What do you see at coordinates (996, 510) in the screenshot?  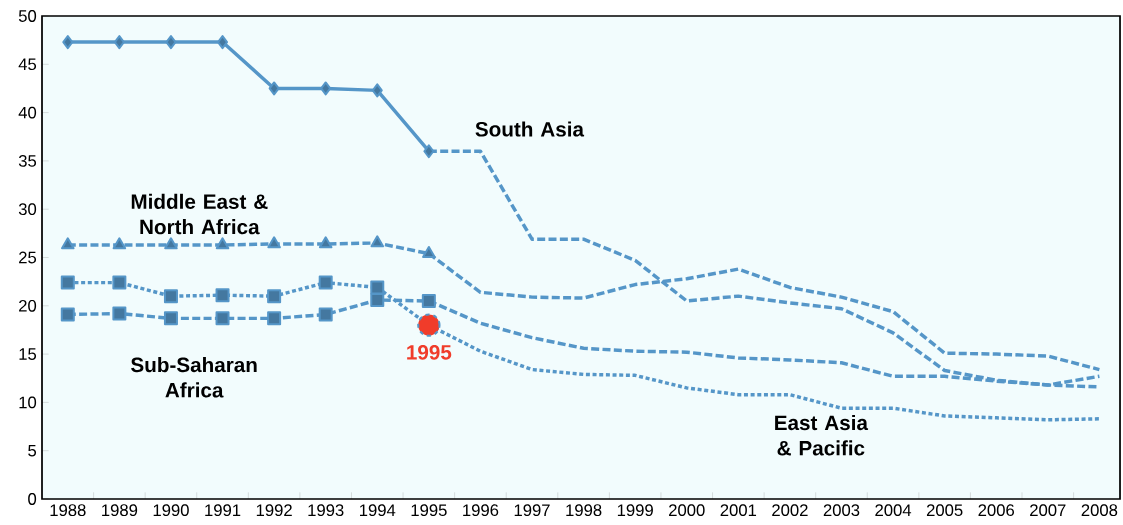 I see `x-tick-label: 2006` at bounding box center [996, 510].